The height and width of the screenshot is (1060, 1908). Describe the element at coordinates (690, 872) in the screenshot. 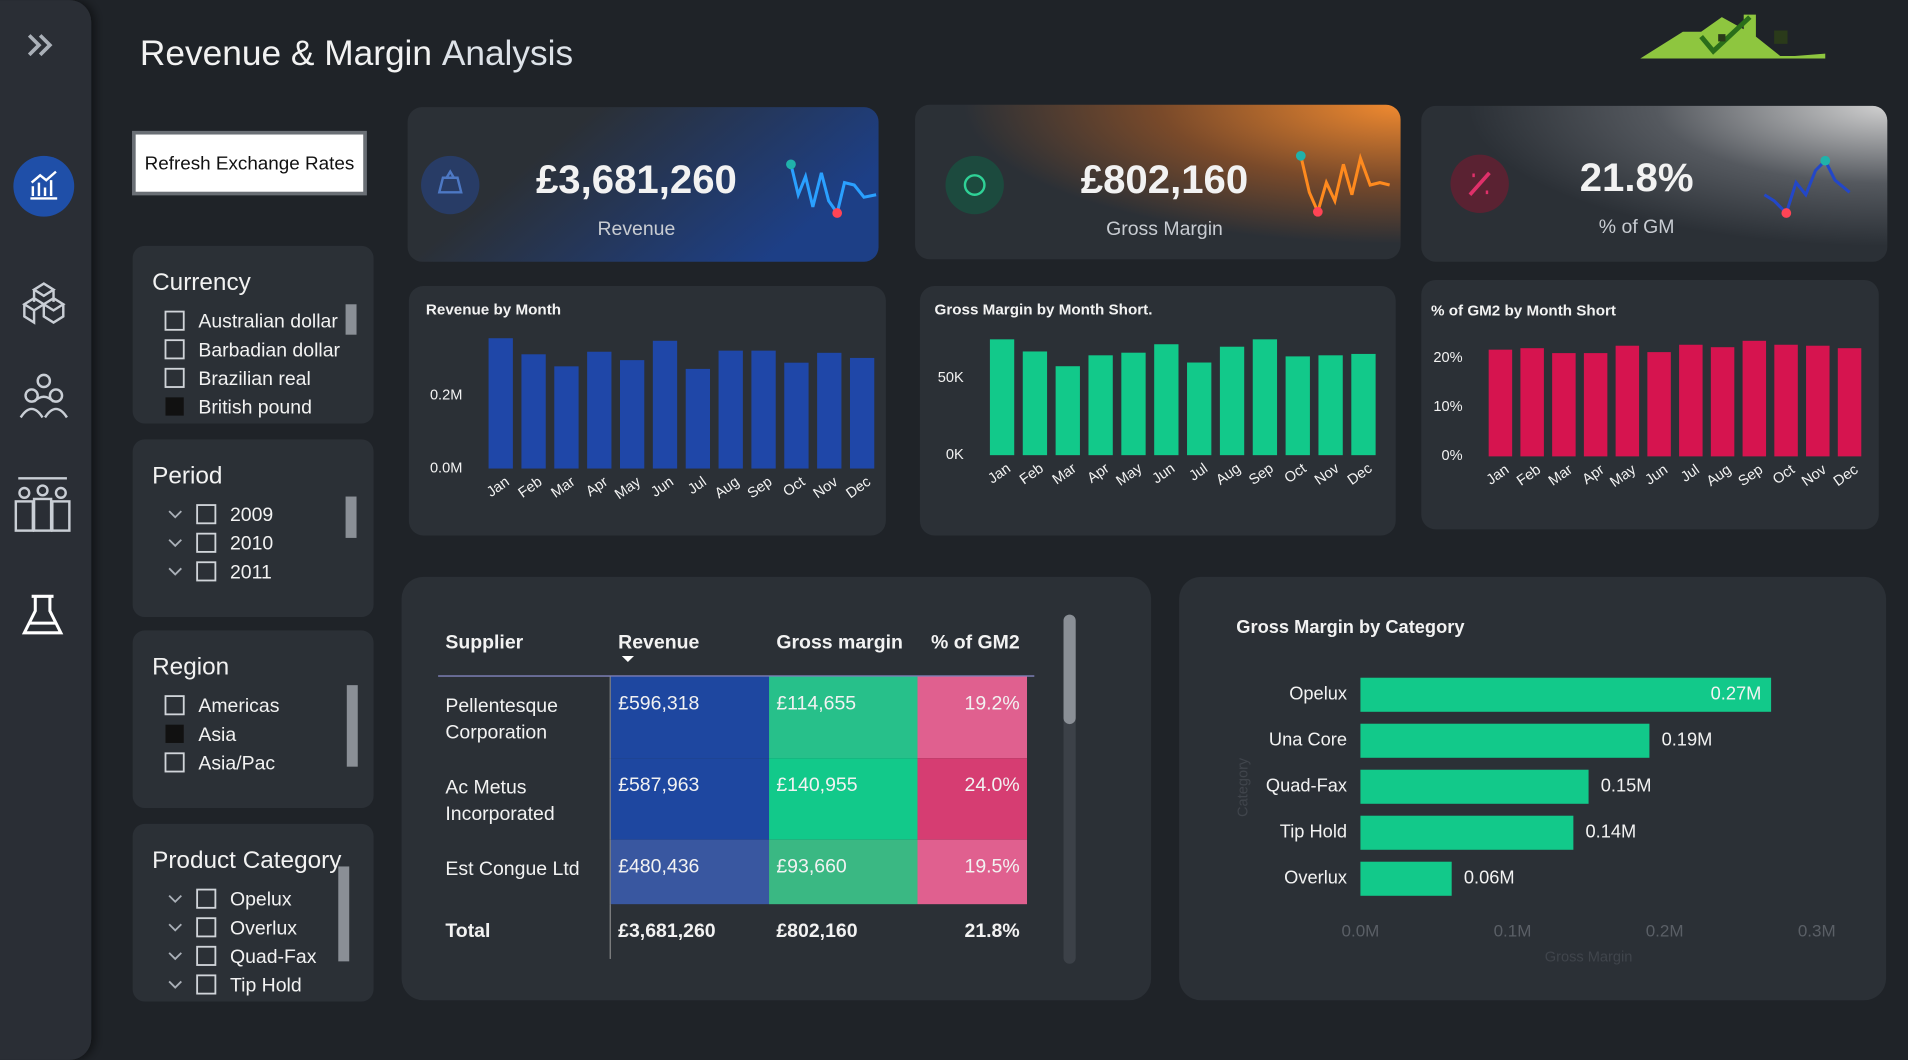

I see `table-cell: £480,436` at that location.